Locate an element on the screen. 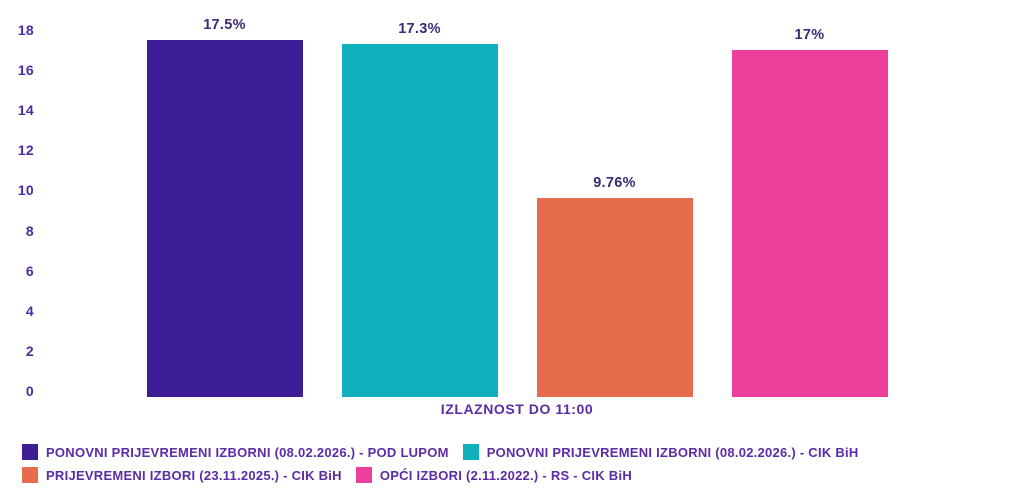 Image resolution: width=1024 pixels, height=497 pixels. x-axis-label: IZLAZNOST DO 11:00 is located at coordinates (517, 409).